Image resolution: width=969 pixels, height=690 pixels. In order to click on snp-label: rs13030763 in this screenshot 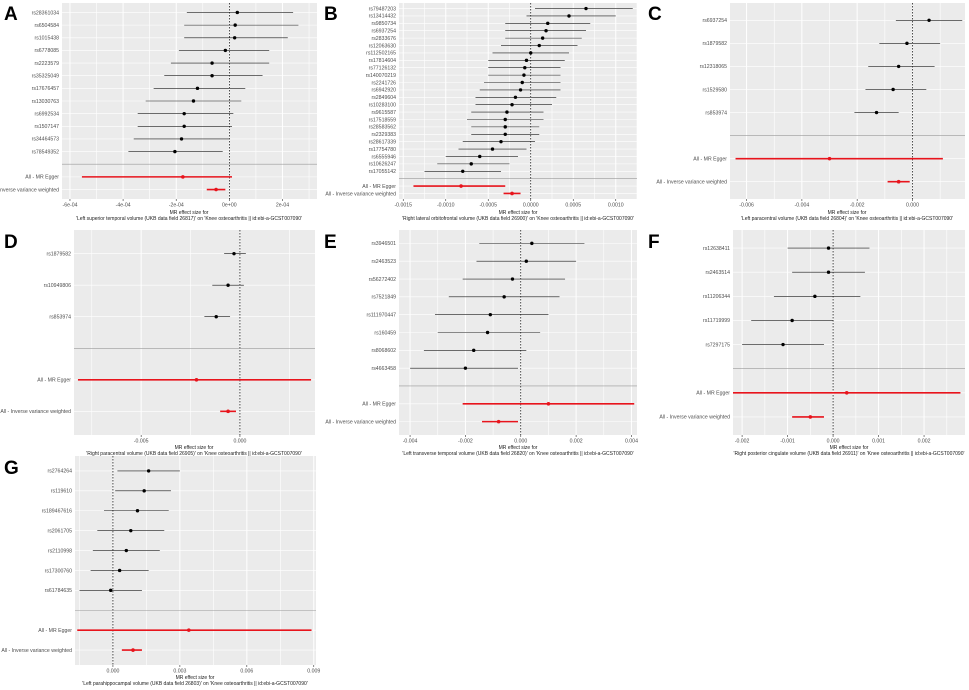, I will do `click(46, 102)`.